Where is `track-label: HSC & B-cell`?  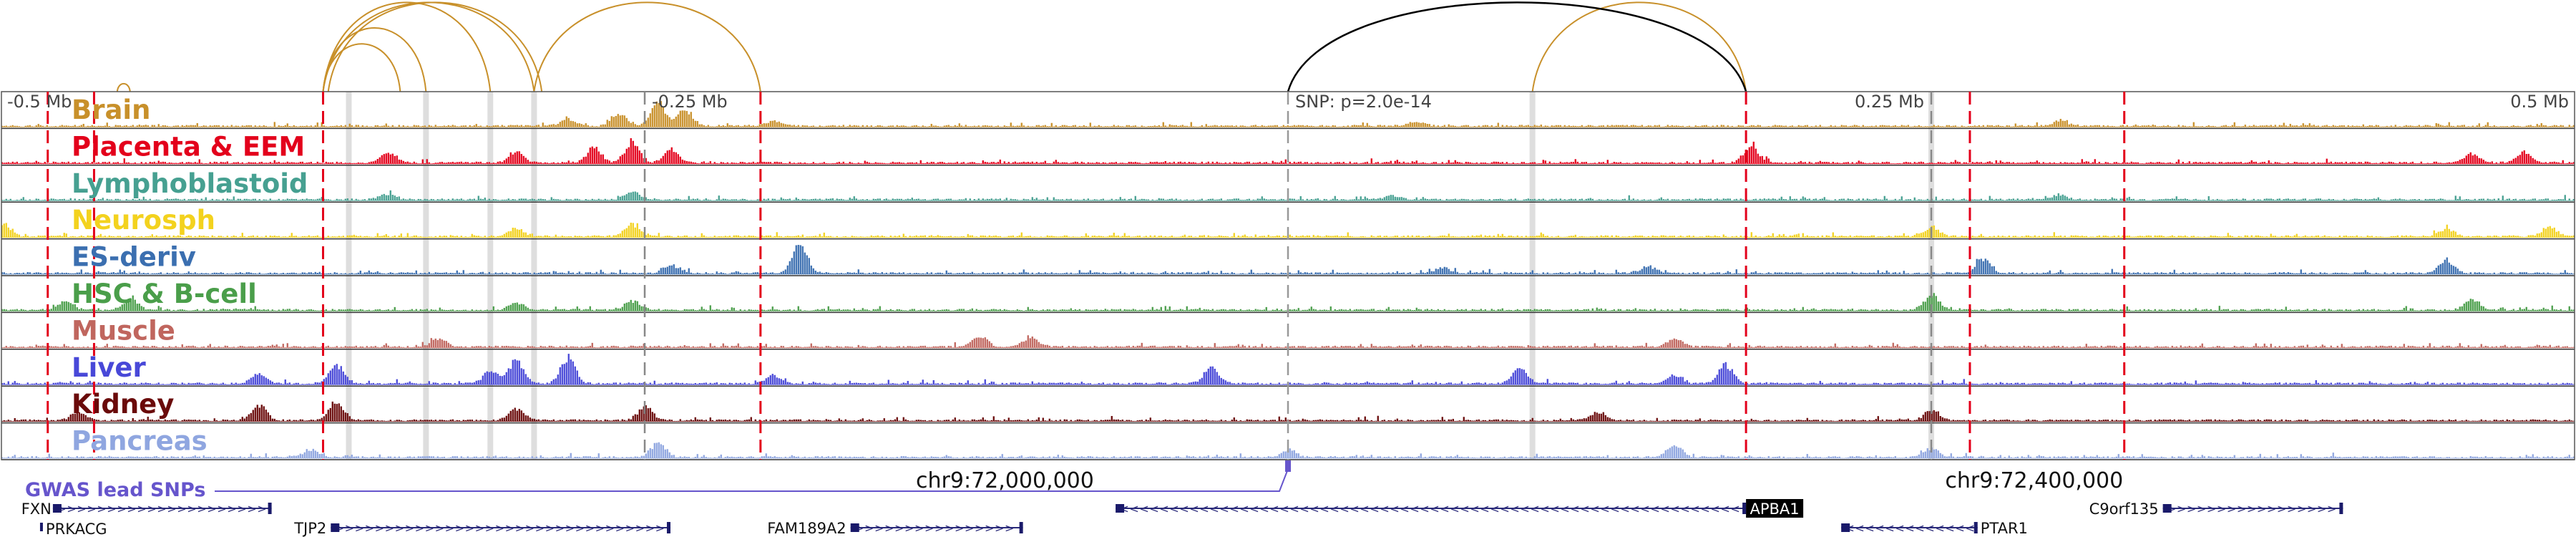 track-label: HSC & B-cell is located at coordinates (164, 294).